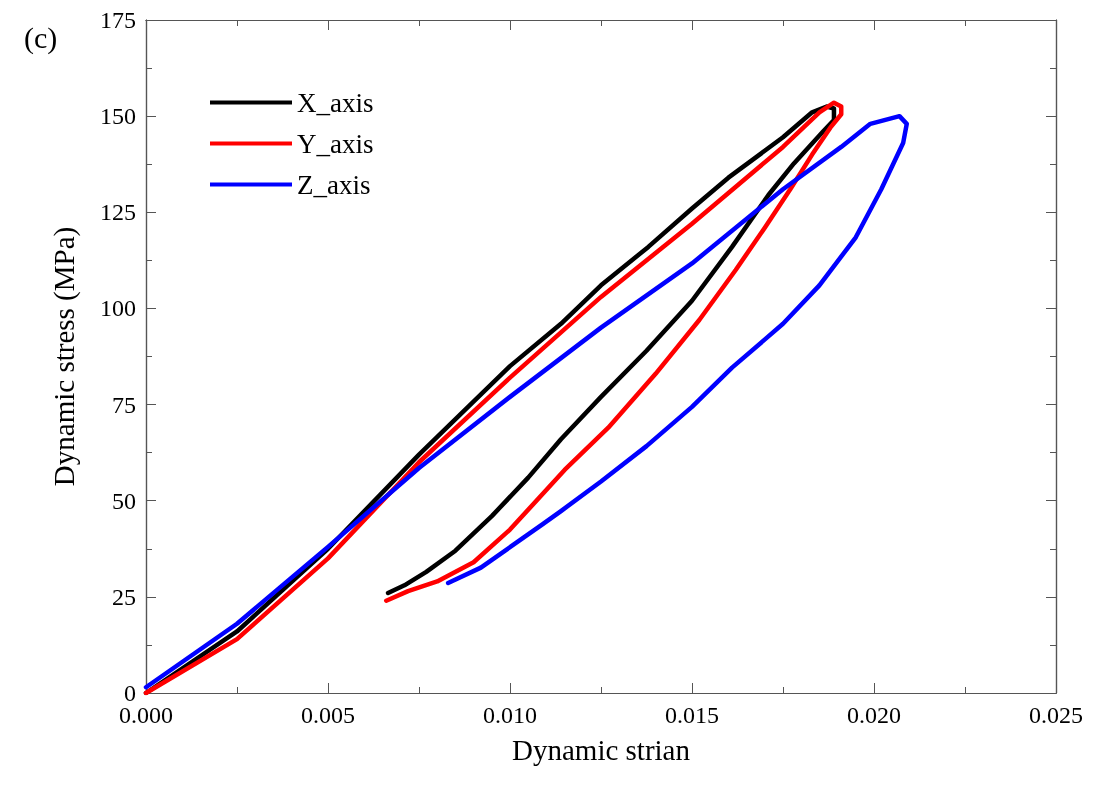 The height and width of the screenshot is (793, 1104). I want to click on x-tick-label: 0.005, so click(328, 715).